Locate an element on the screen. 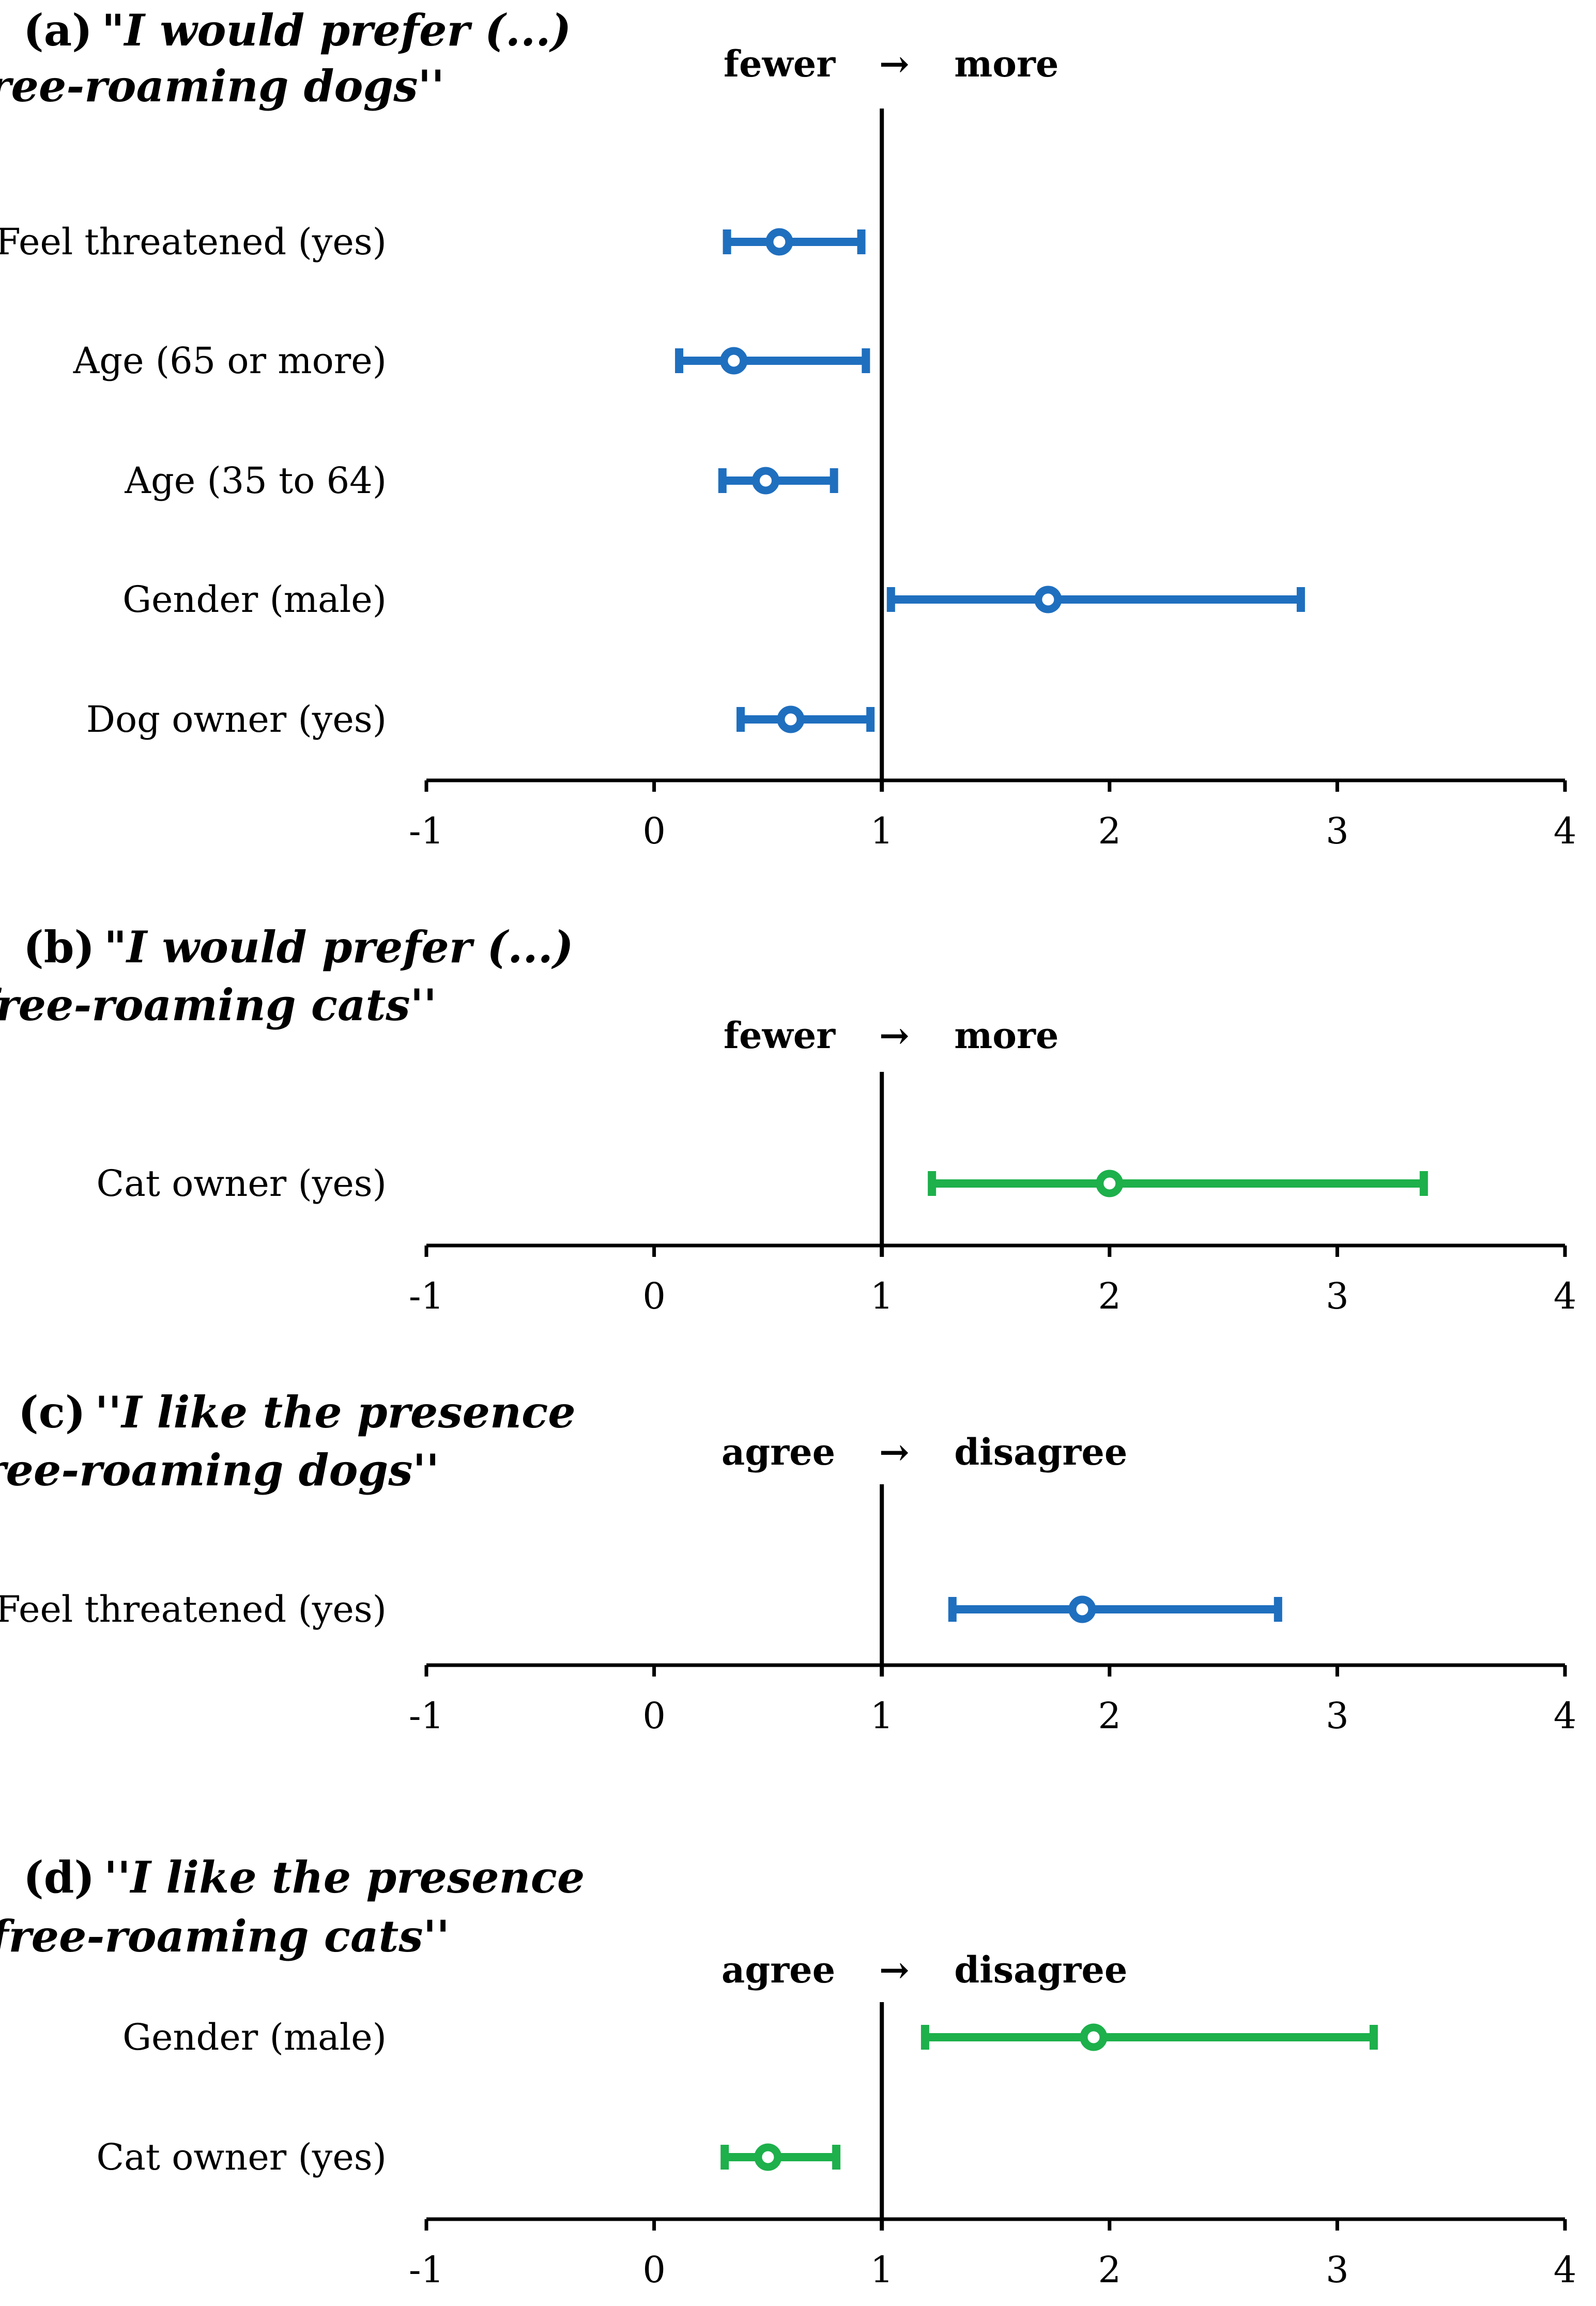  panel-title-line1: (c) ''I like the presence is located at coordinates (297, 1412).